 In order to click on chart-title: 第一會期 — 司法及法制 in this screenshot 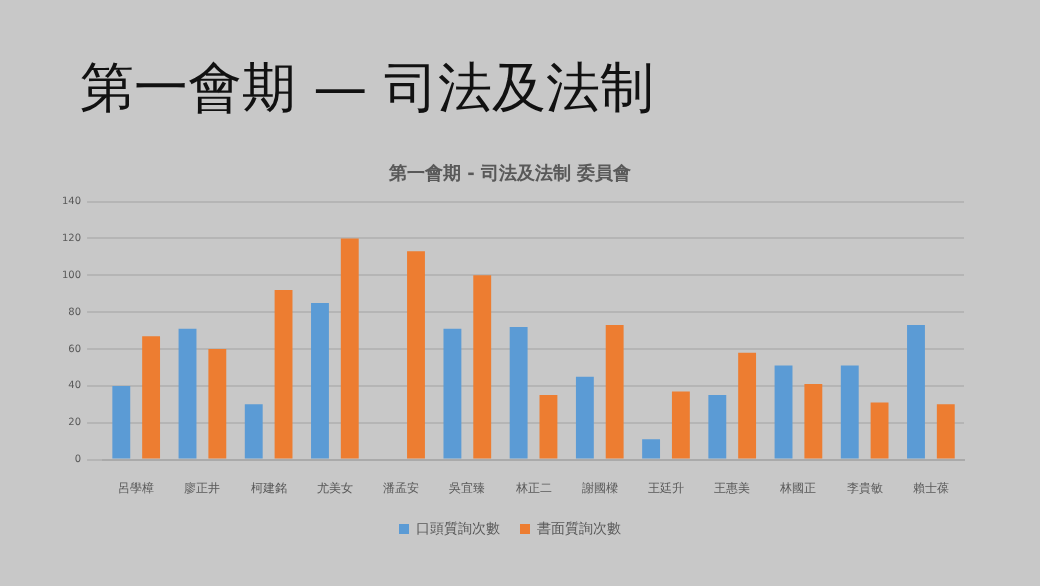, I will do `click(367, 90)`.